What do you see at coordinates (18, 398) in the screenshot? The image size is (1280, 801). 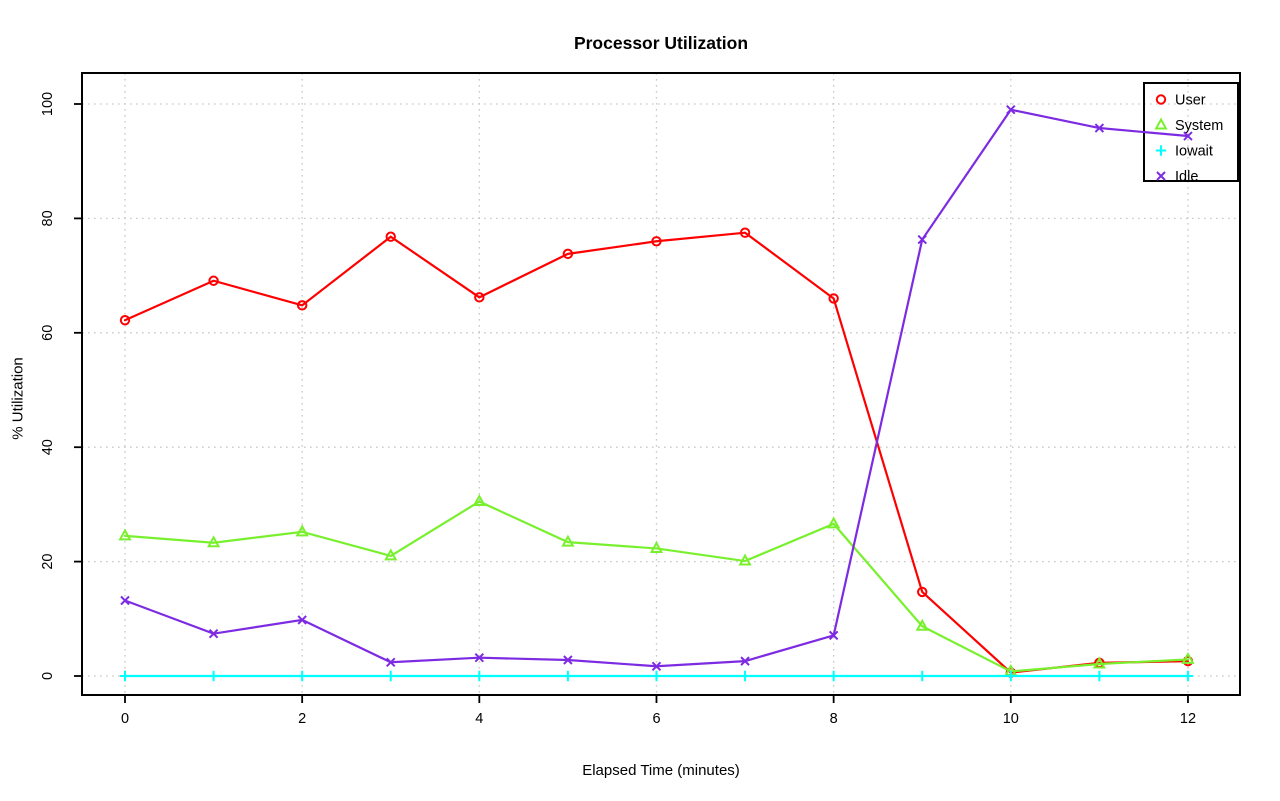 I see `y-axis-label: % Utilization` at bounding box center [18, 398].